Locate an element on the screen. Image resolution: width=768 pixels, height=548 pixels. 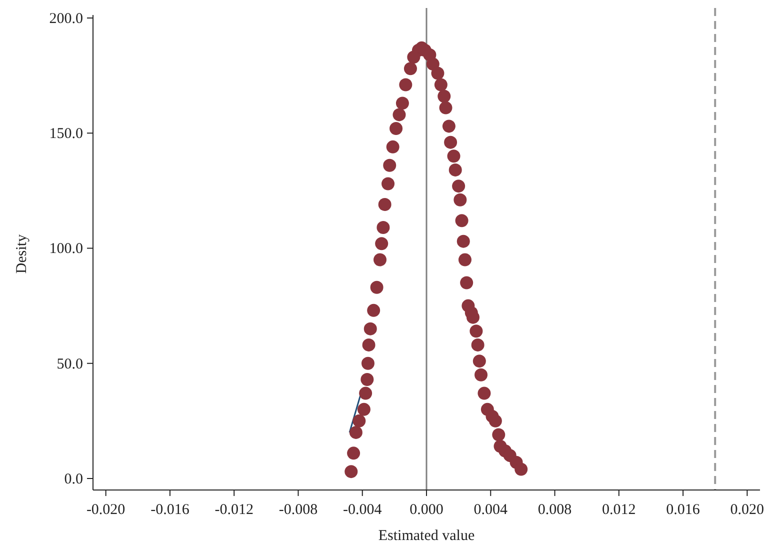
x-tick-label: -0.004 is located at coordinates (362, 510).